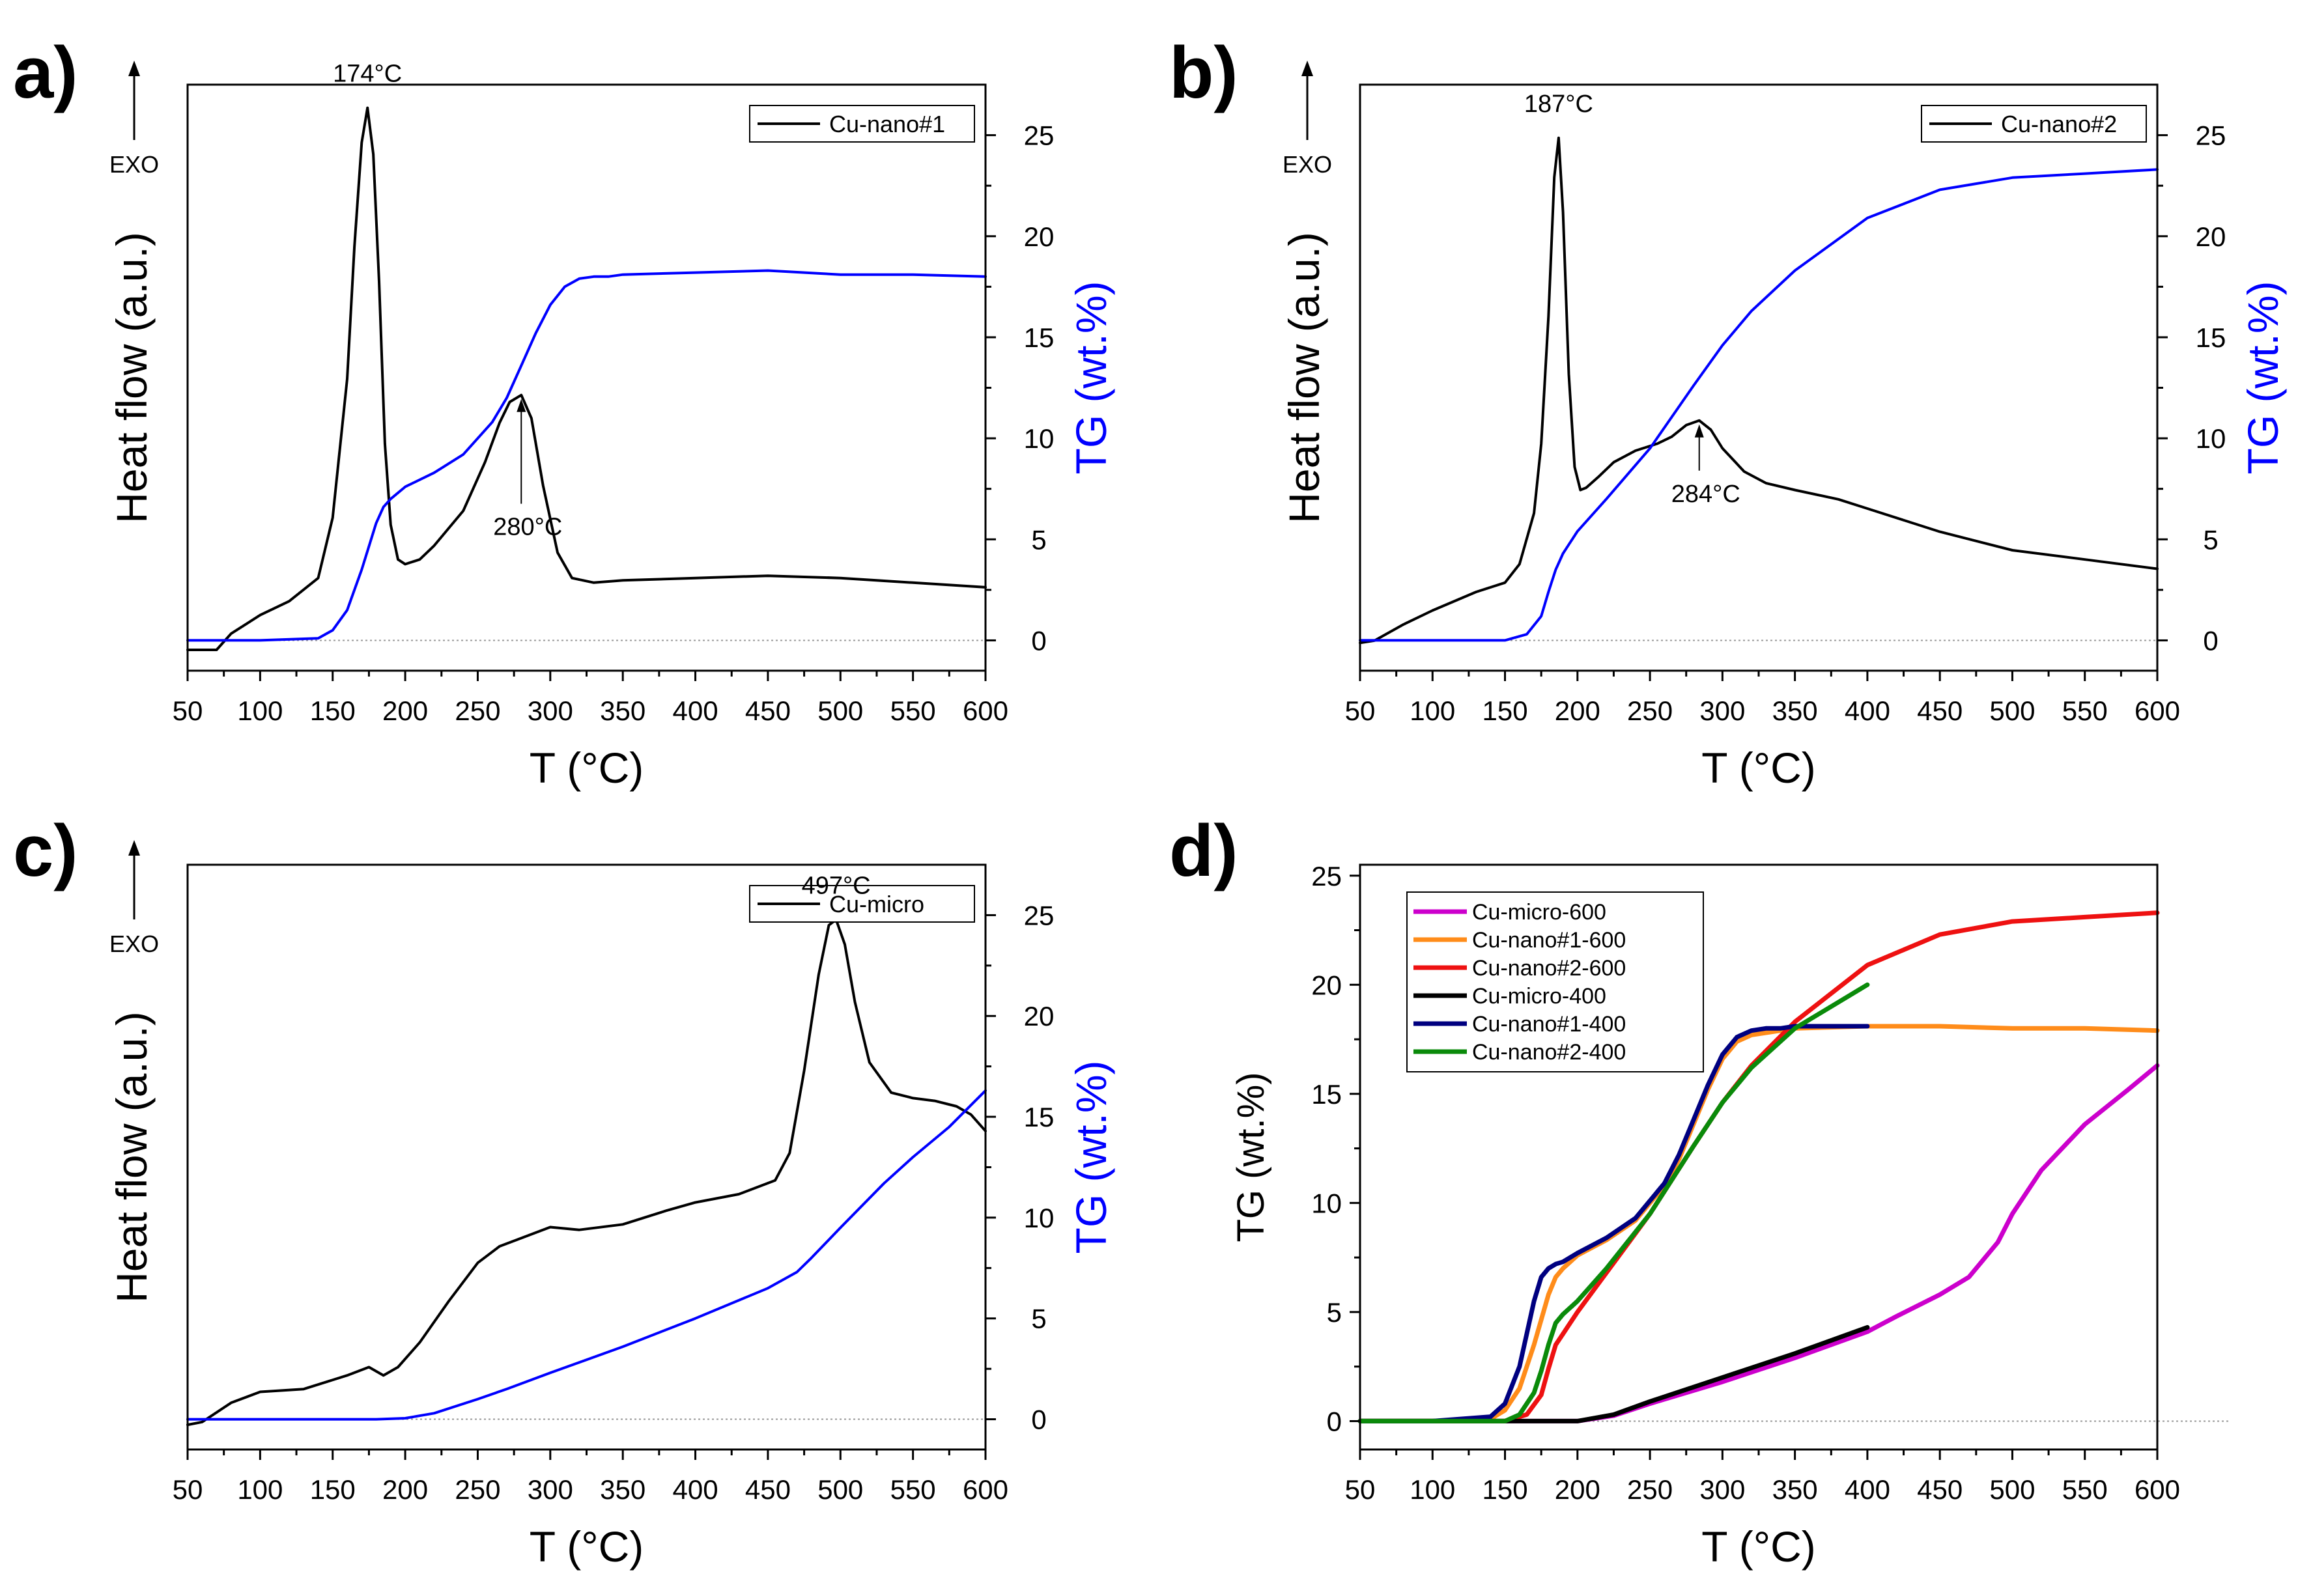 This screenshot has width=2298, height=1596. I want to click on panel-label: c), so click(45, 851).